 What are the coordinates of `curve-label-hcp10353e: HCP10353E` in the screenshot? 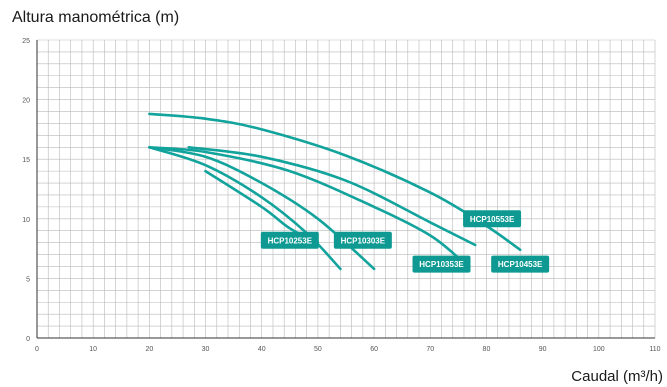 It's located at (441, 264).